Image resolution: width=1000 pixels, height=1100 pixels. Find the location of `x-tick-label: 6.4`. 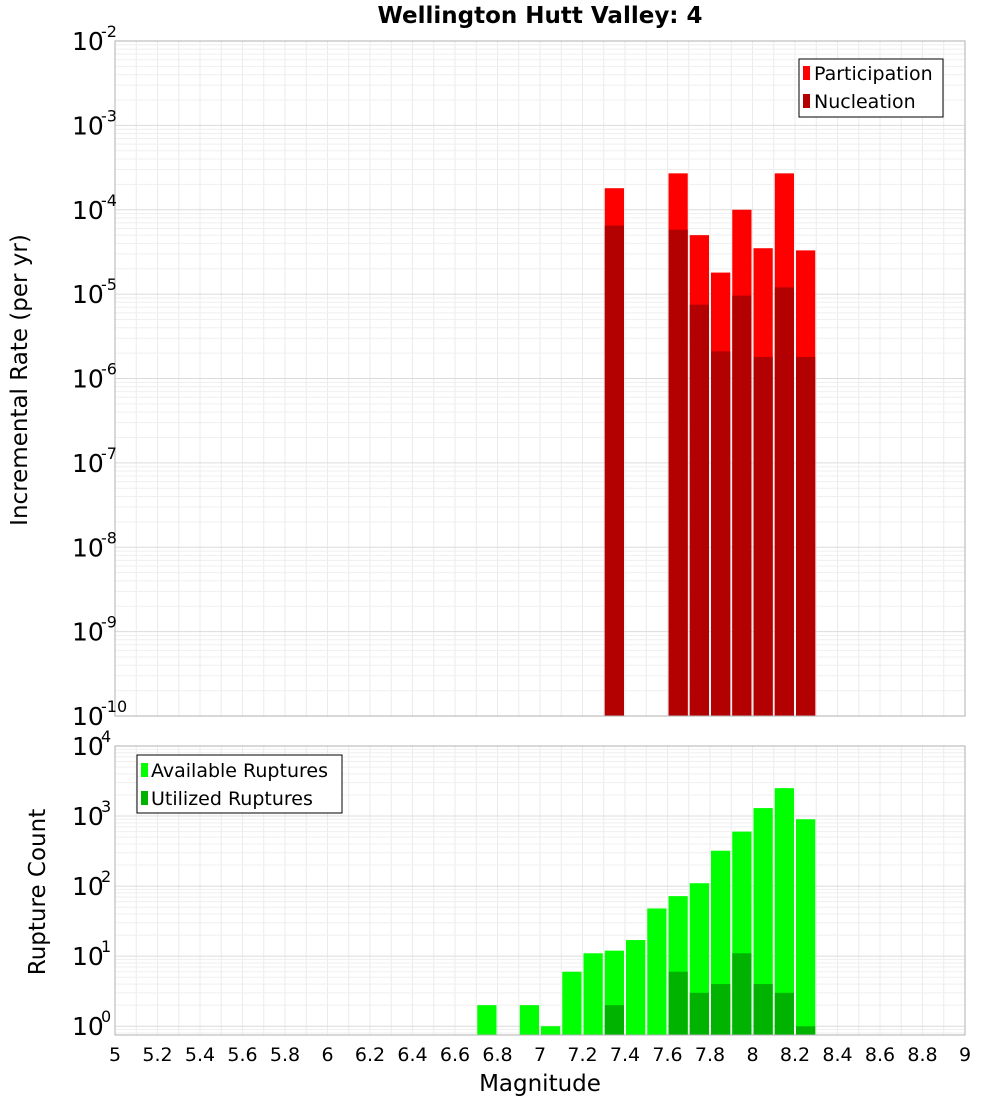

x-tick-label: 6.4 is located at coordinates (412, 1055).